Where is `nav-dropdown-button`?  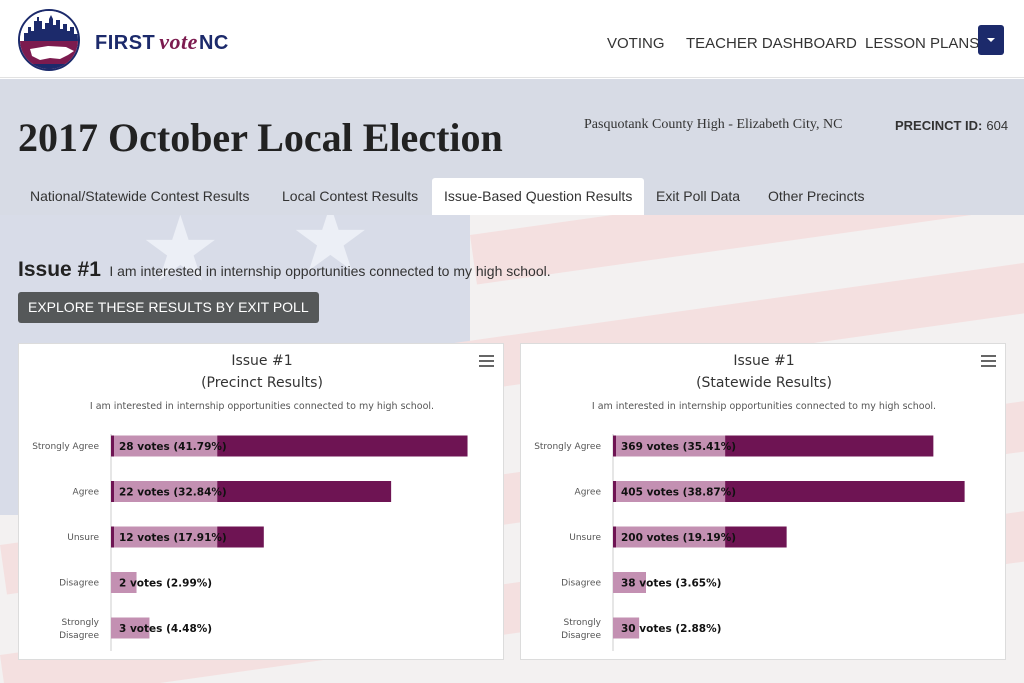
nav-dropdown-button is located at coordinates (991, 40).